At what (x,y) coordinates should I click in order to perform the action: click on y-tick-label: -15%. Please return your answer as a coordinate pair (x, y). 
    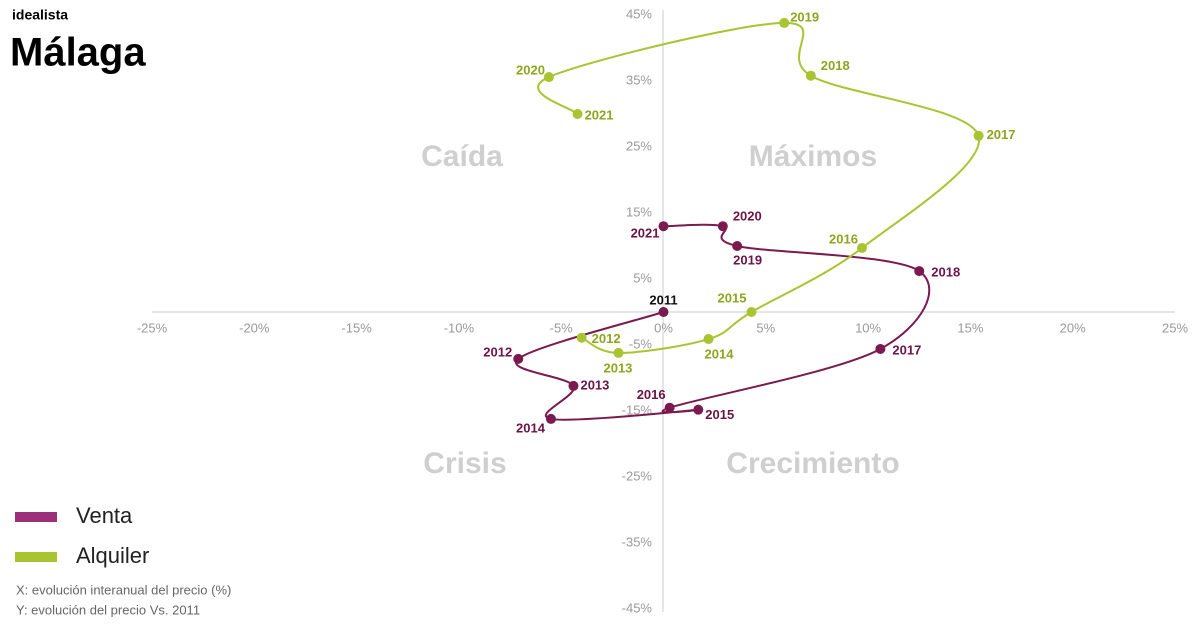
    Looking at the image, I should click on (637, 409).